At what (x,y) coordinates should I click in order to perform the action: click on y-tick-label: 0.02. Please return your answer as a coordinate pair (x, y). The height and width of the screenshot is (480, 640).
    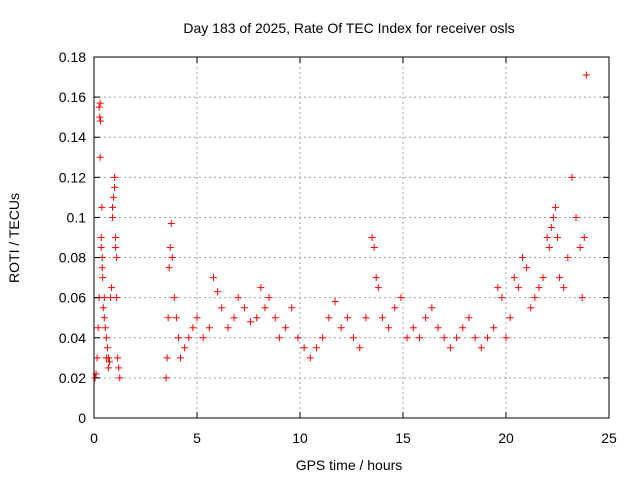
    Looking at the image, I should click on (72, 378).